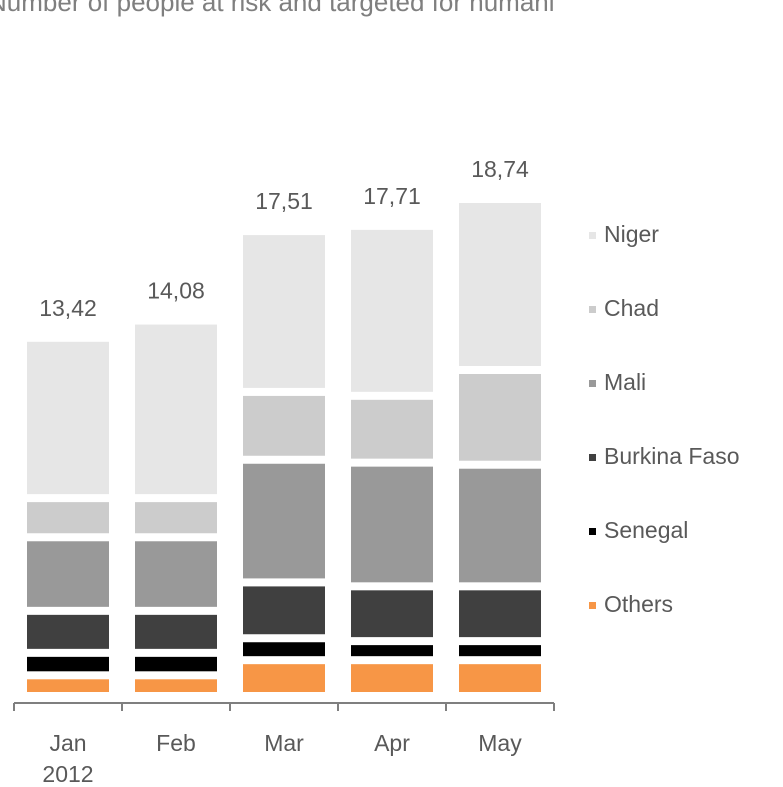 This screenshot has width=783, height=787. Describe the element at coordinates (625, 382) in the screenshot. I see `legend-label: Mali` at that location.